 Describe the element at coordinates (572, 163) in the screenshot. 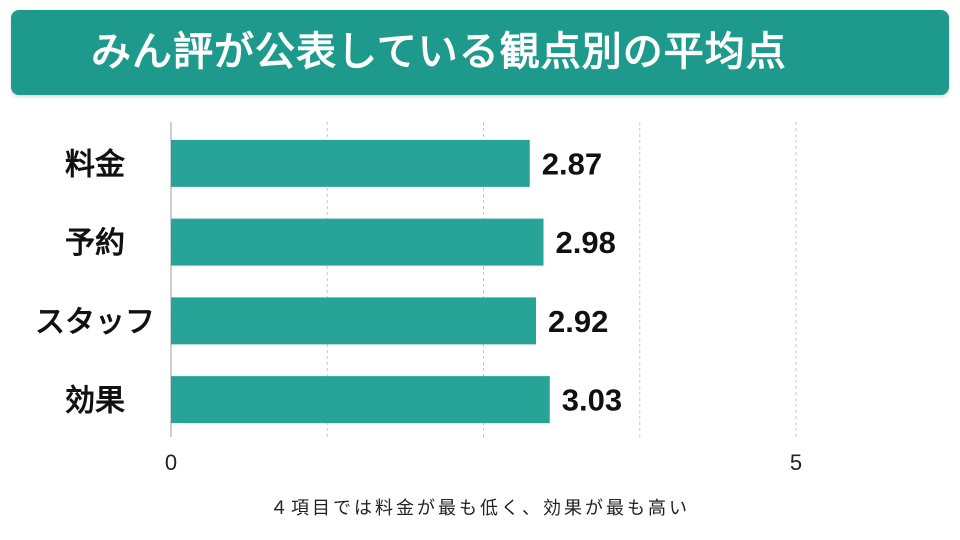

I see `value-label: 2.87` at that location.